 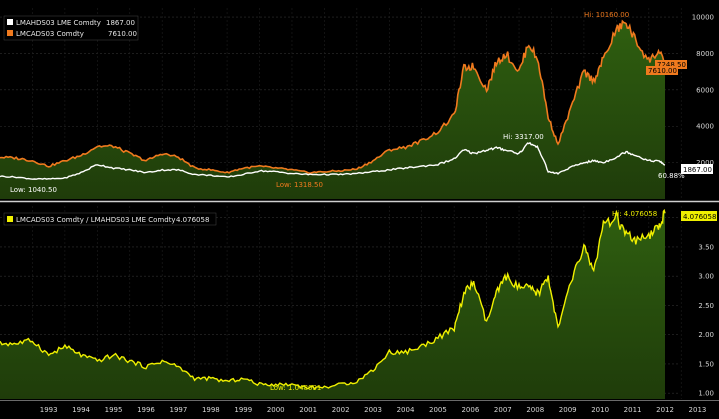 I want to click on x-tick-label: 2000, so click(x=276, y=410).